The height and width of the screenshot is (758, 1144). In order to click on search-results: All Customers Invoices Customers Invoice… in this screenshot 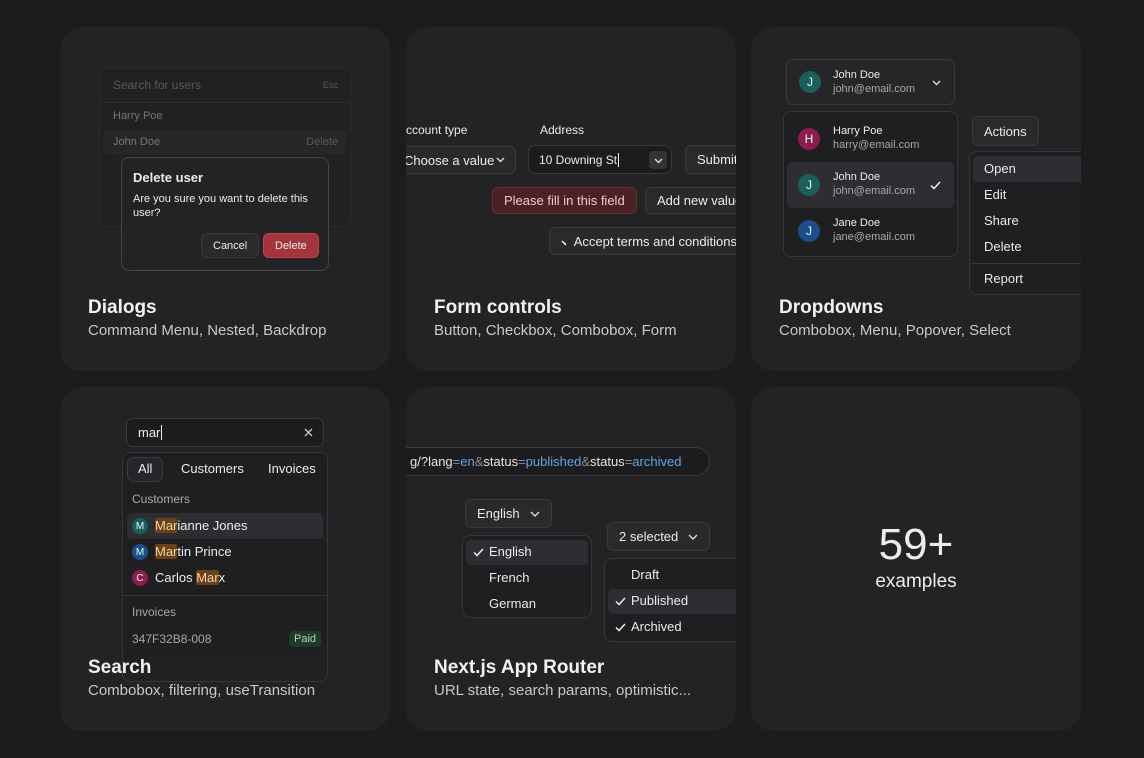, I will do `click(225, 567)`.